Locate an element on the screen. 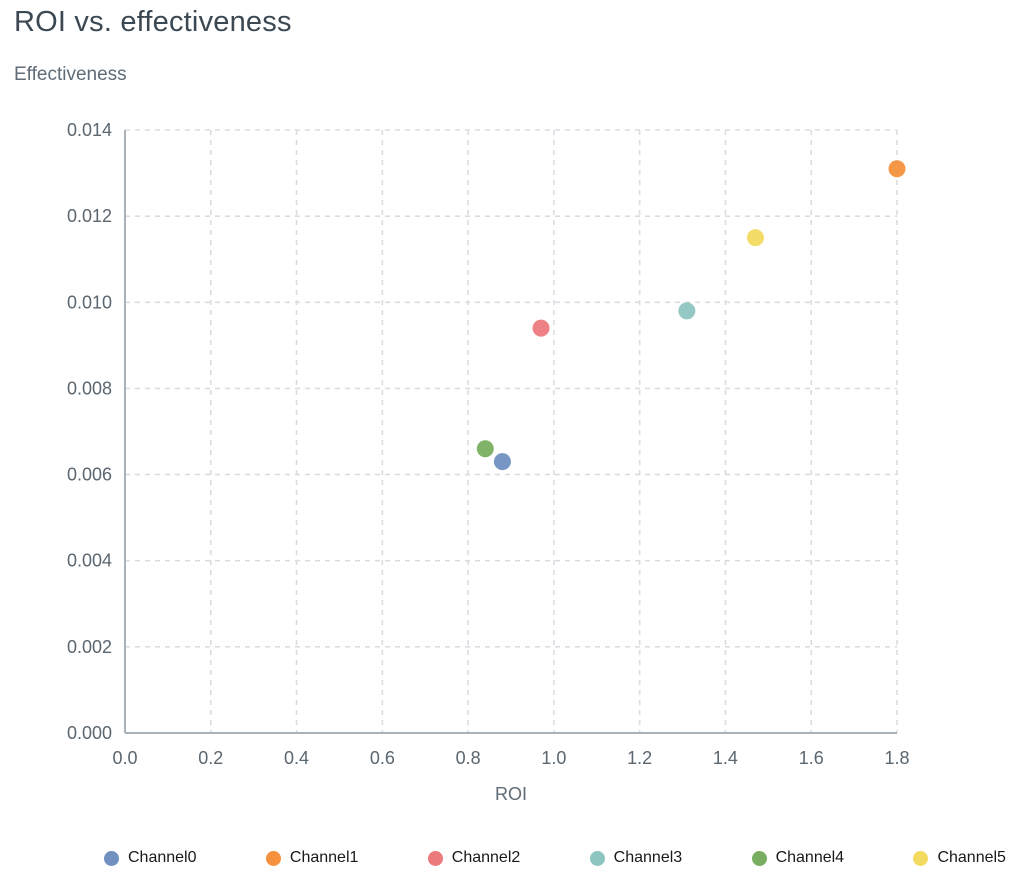  y-tick-label: 0.004 is located at coordinates (89, 561).